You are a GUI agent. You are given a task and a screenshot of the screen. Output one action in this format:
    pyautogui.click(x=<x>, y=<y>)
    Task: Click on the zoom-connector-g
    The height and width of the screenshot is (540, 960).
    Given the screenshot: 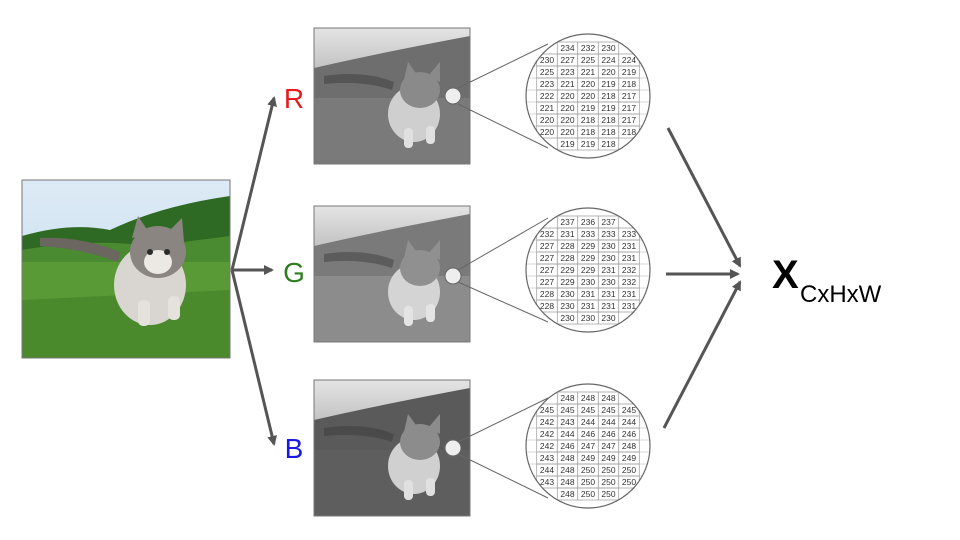 What is the action you would take?
    pyautogui.click(x=496, y=270)
    